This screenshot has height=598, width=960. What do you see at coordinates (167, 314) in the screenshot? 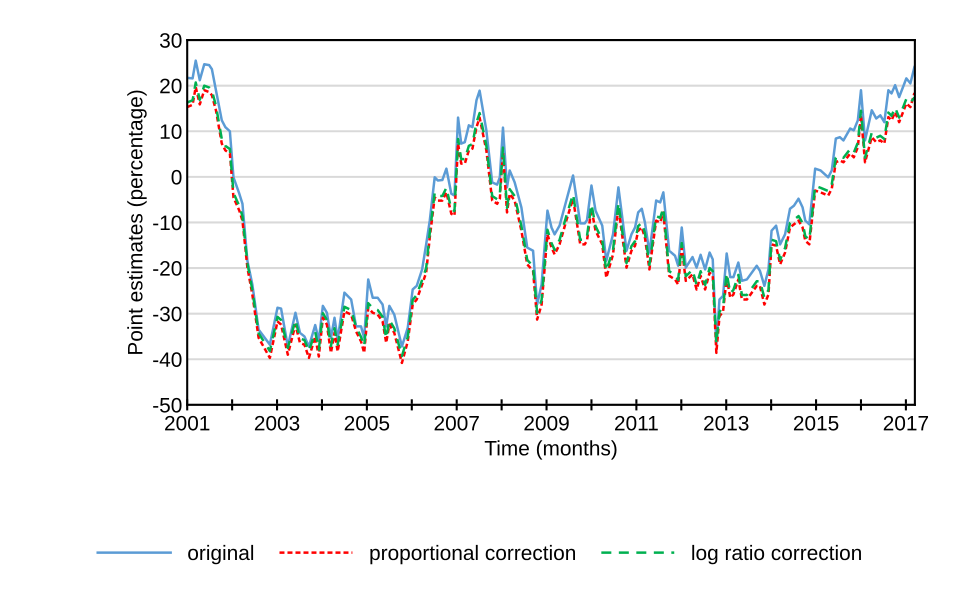
I see `y-tick-label: -30` at bounding box center [167, 314].